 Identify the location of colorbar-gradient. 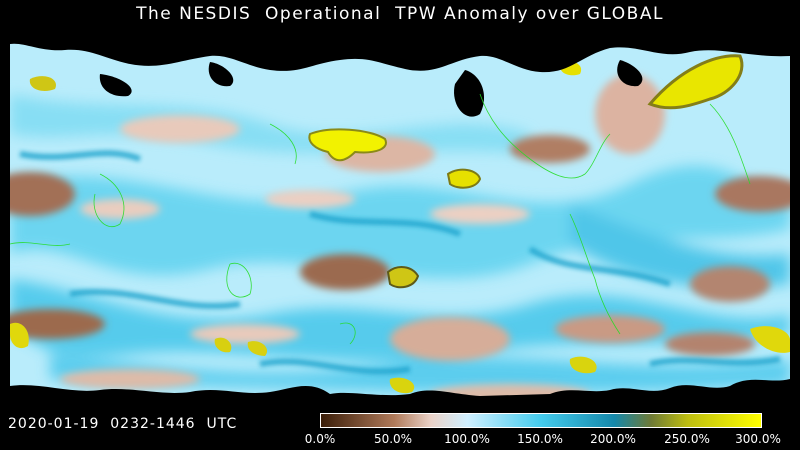
(541, 420).